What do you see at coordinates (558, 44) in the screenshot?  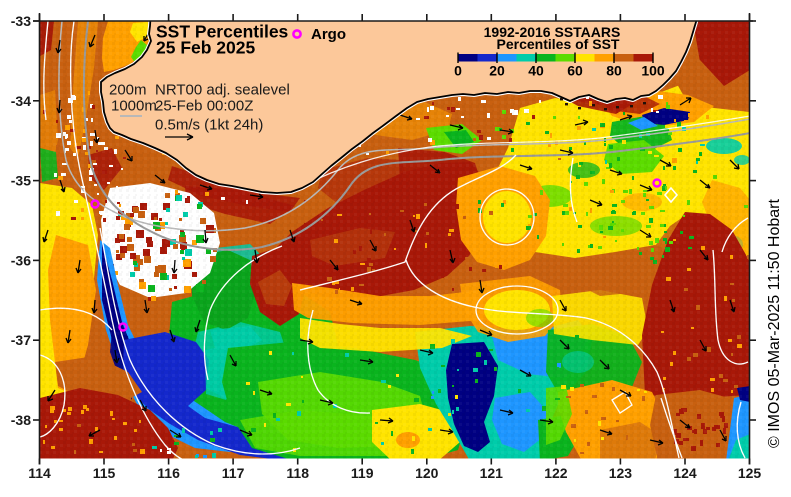 I see `svg-text: Percentiles of SST` at bounding box center [558, 44].